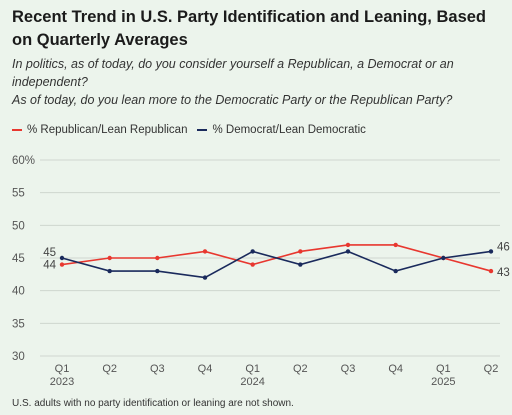 The image size is (512, 415). What do you see at coordinates (18, 357) in the screenshot?
I see `y-tick-label: 30` at bounding box center [18, 357].